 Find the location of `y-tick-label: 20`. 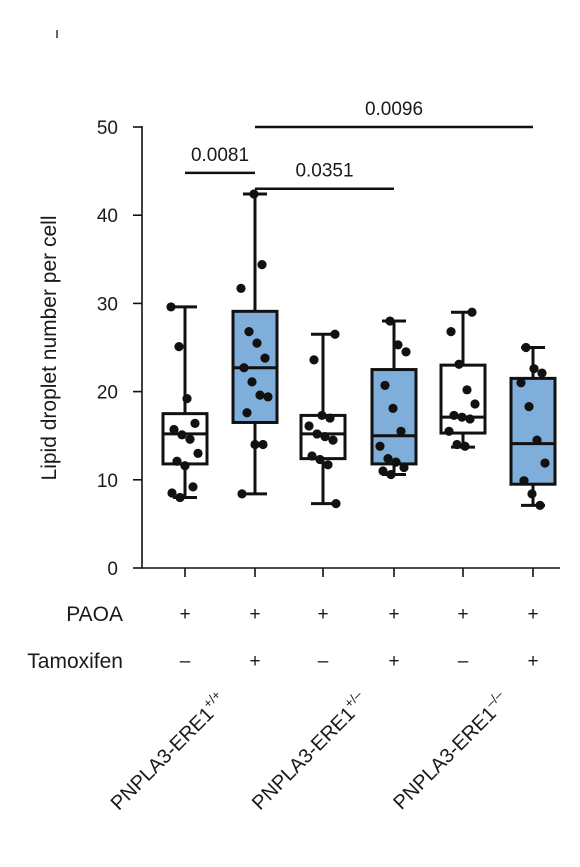

y-tick-label: 20 is located at coordinates (107, 393).